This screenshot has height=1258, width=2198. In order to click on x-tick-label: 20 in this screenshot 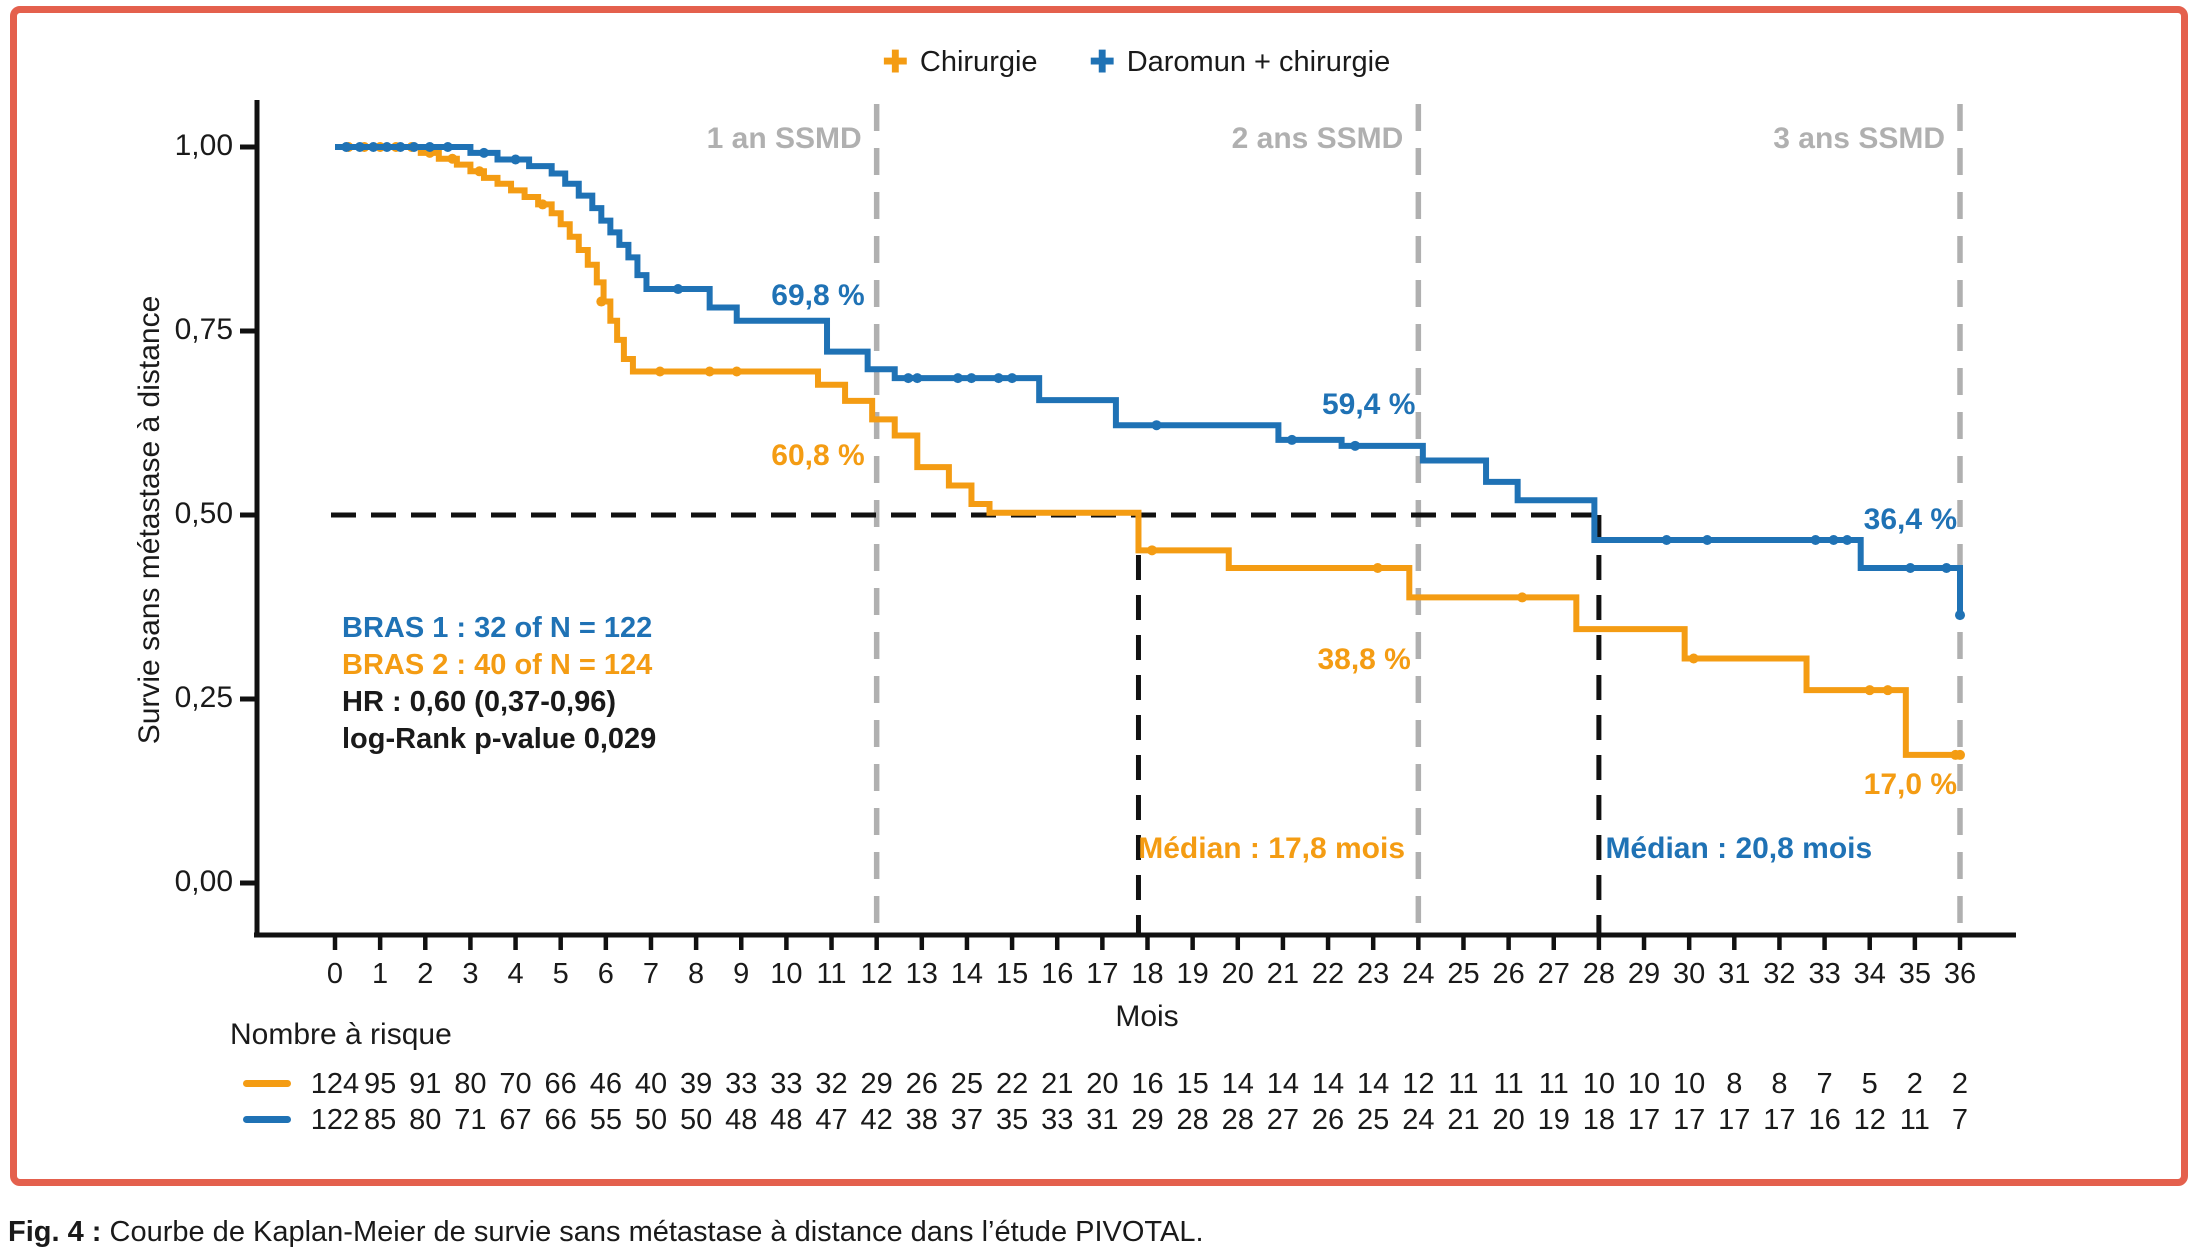, I will do `click(1237, 974)`.